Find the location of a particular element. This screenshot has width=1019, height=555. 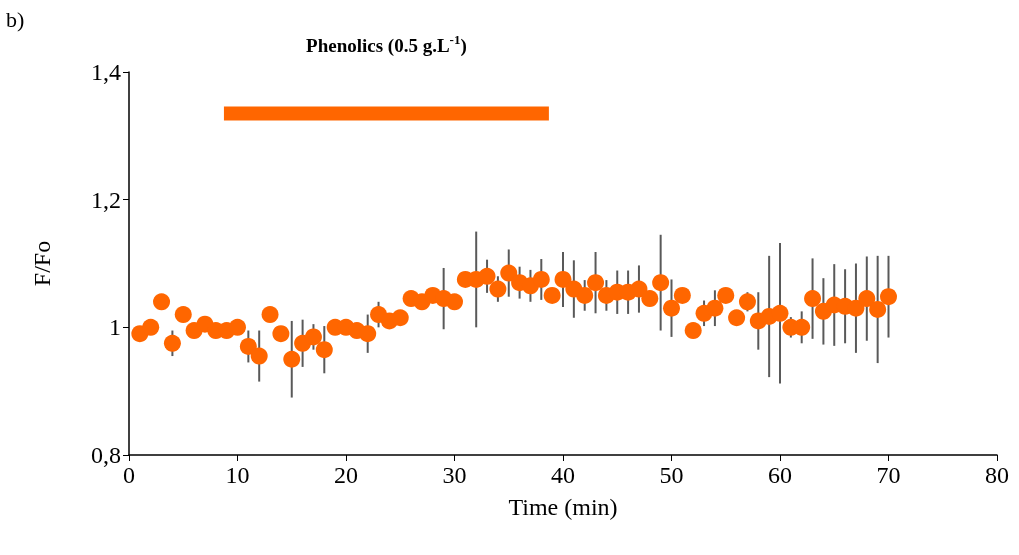

x-tick-label: 0 is located at coordinates (129, 475).